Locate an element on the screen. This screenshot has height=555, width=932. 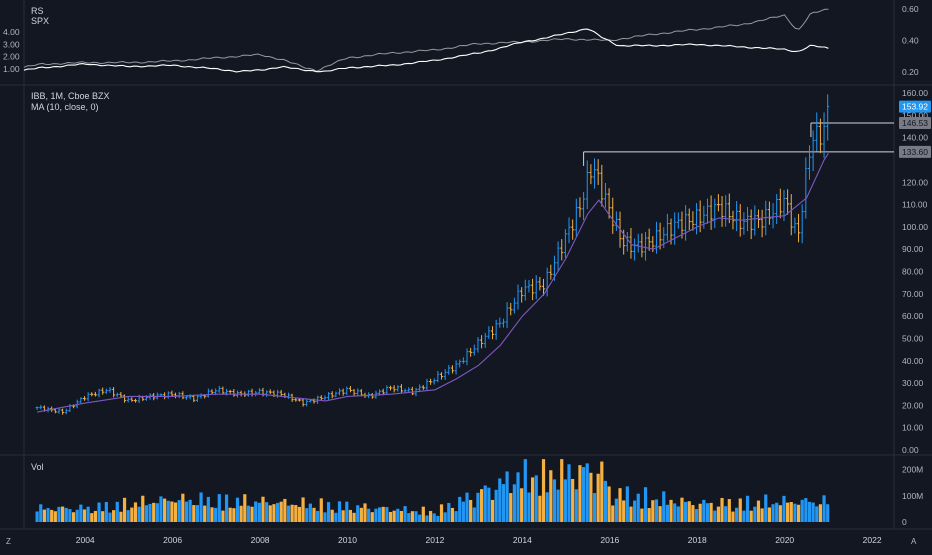
price-tick-label: 80.00 is located at coordinates (913, 272).